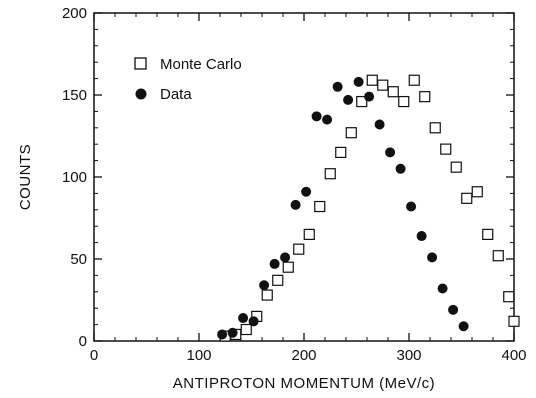 This screenshot has width=536, height=398. Describe the element at coordinates (304, 383) in the screenshot. I see `x-axis-title: ANTIPROTON MOMENTUM (MeV/c)` at that location.